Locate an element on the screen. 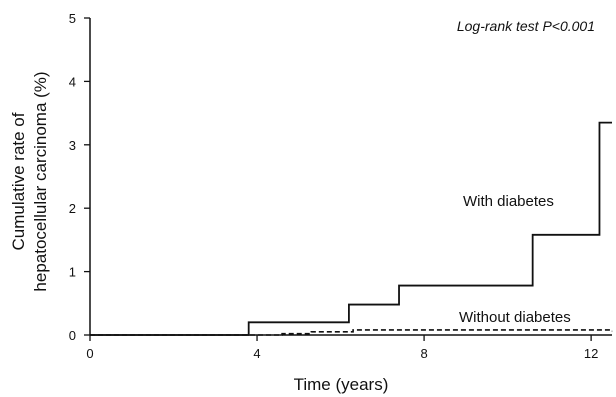  x-tick-label: 12 is located at coordinates (591, 353).